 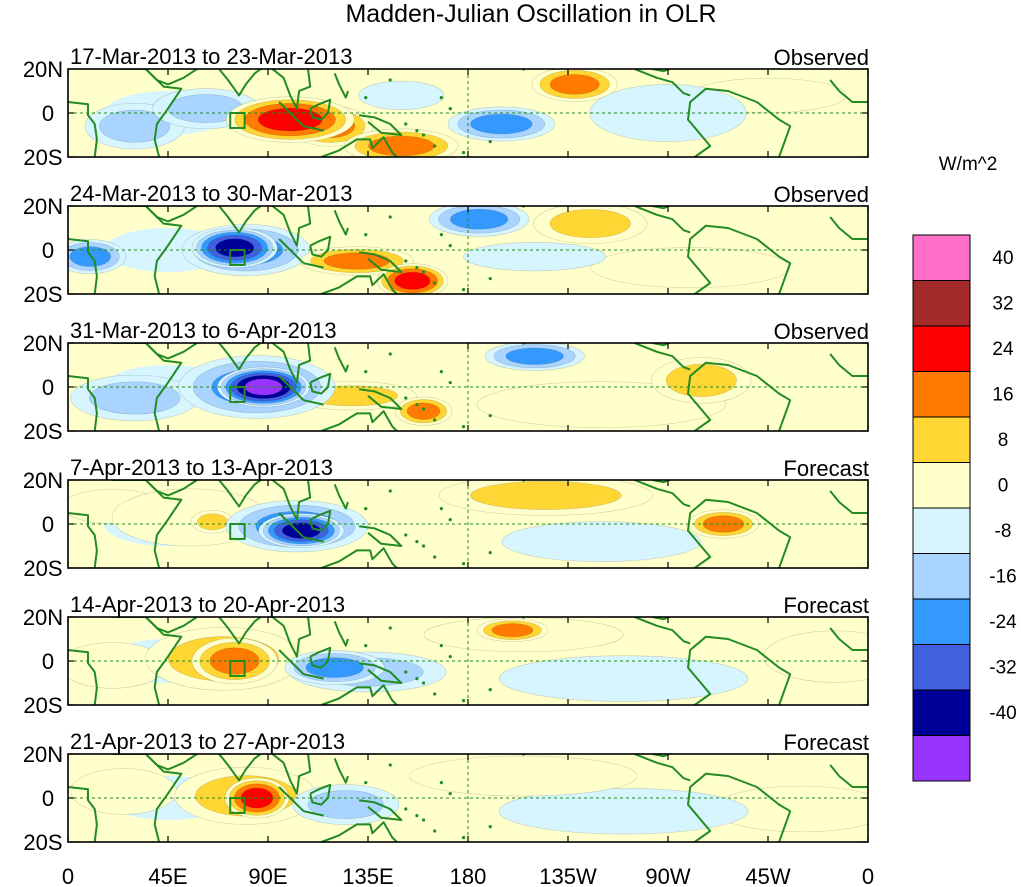 I want to click on panel-period-label: 21-Apr-2013 to 27-Apr-2013, so click(x=207, y=741).